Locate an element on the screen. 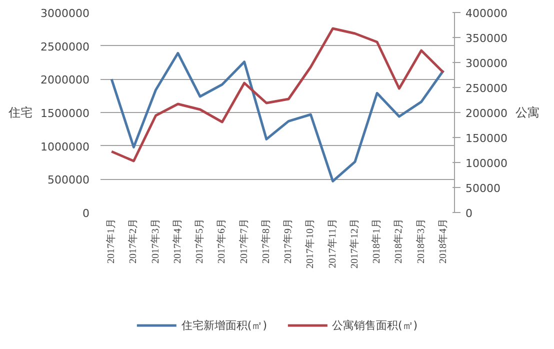 This screenshot has width=554, height=349. y-tick-label: 2000000 is located at coordinates (65, 80).